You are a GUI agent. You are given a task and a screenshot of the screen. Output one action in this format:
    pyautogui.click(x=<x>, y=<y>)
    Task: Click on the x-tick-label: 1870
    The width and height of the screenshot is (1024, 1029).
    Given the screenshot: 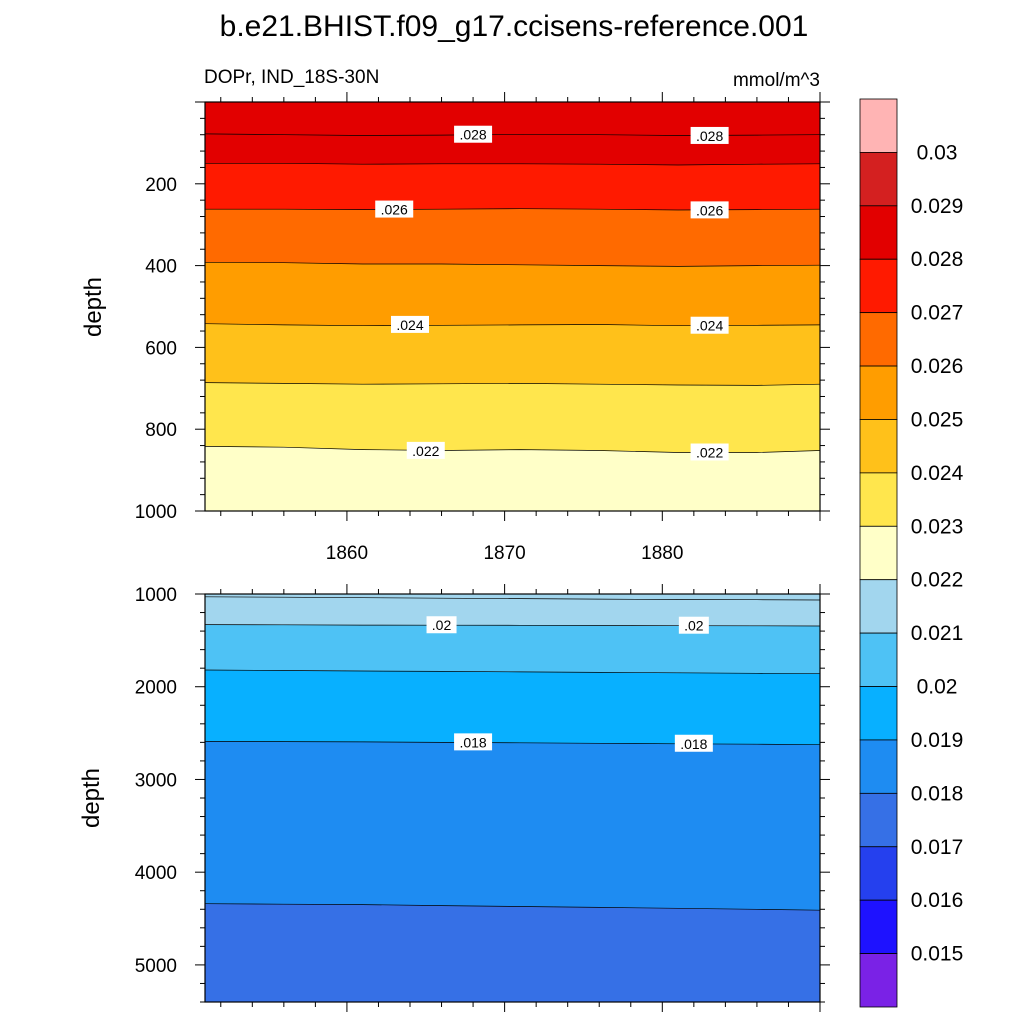 What is the action you would take?
    pyautogui.click(x=504, y=553)
    